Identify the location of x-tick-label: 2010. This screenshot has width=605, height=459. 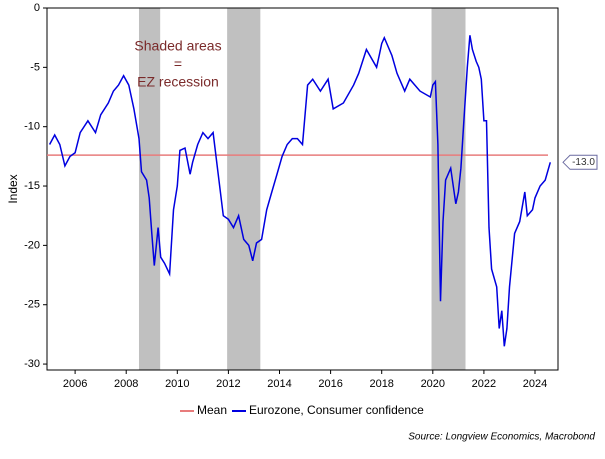
(177, 384).